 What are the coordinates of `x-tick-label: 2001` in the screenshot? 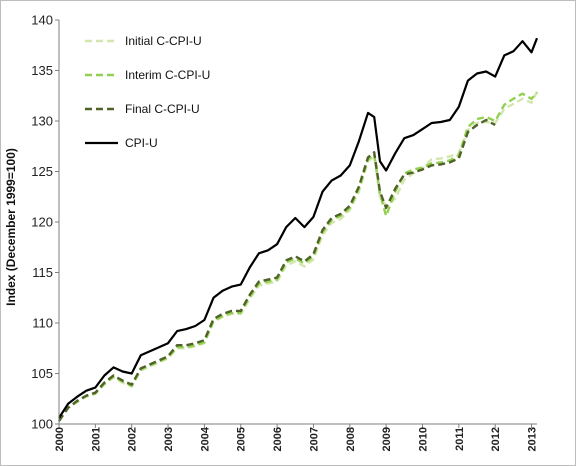 It's located at (96, 439).